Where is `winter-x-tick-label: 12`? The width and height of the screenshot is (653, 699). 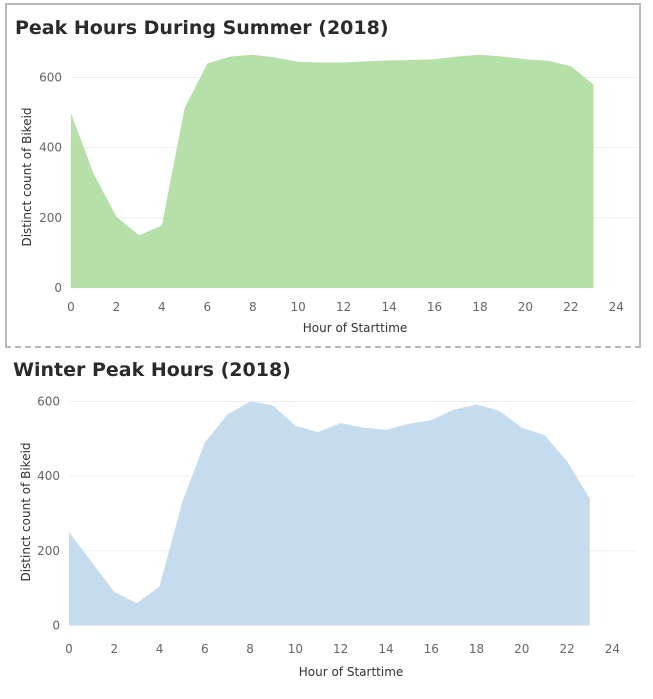
winter-x-tick-label: 12 is located at coordinates (340, 649).